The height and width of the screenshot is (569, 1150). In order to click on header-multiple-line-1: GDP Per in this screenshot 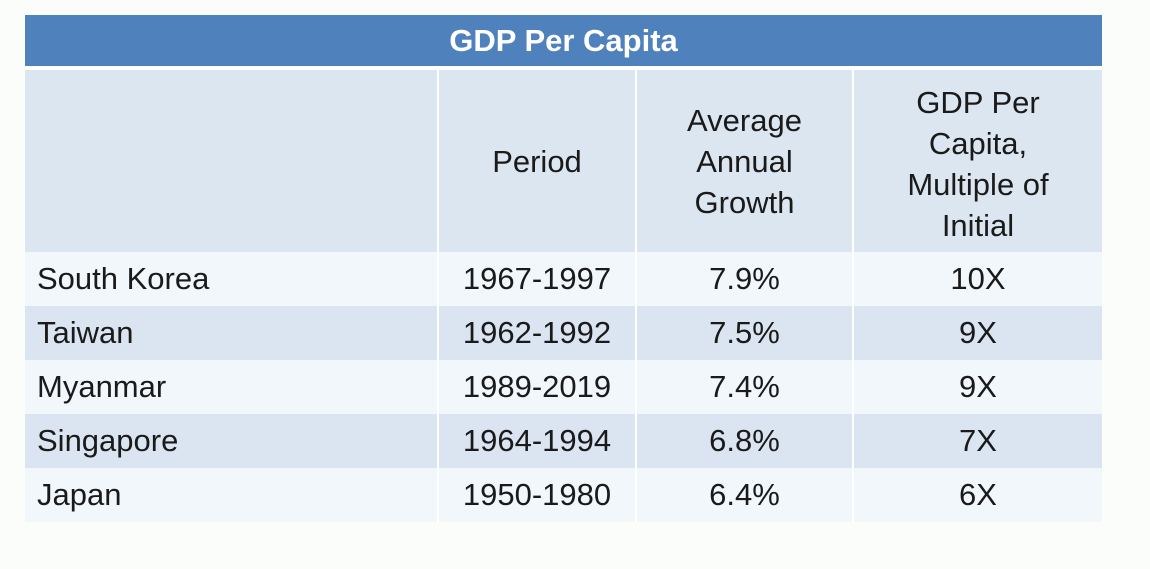, I will do `click(978, 102)`.